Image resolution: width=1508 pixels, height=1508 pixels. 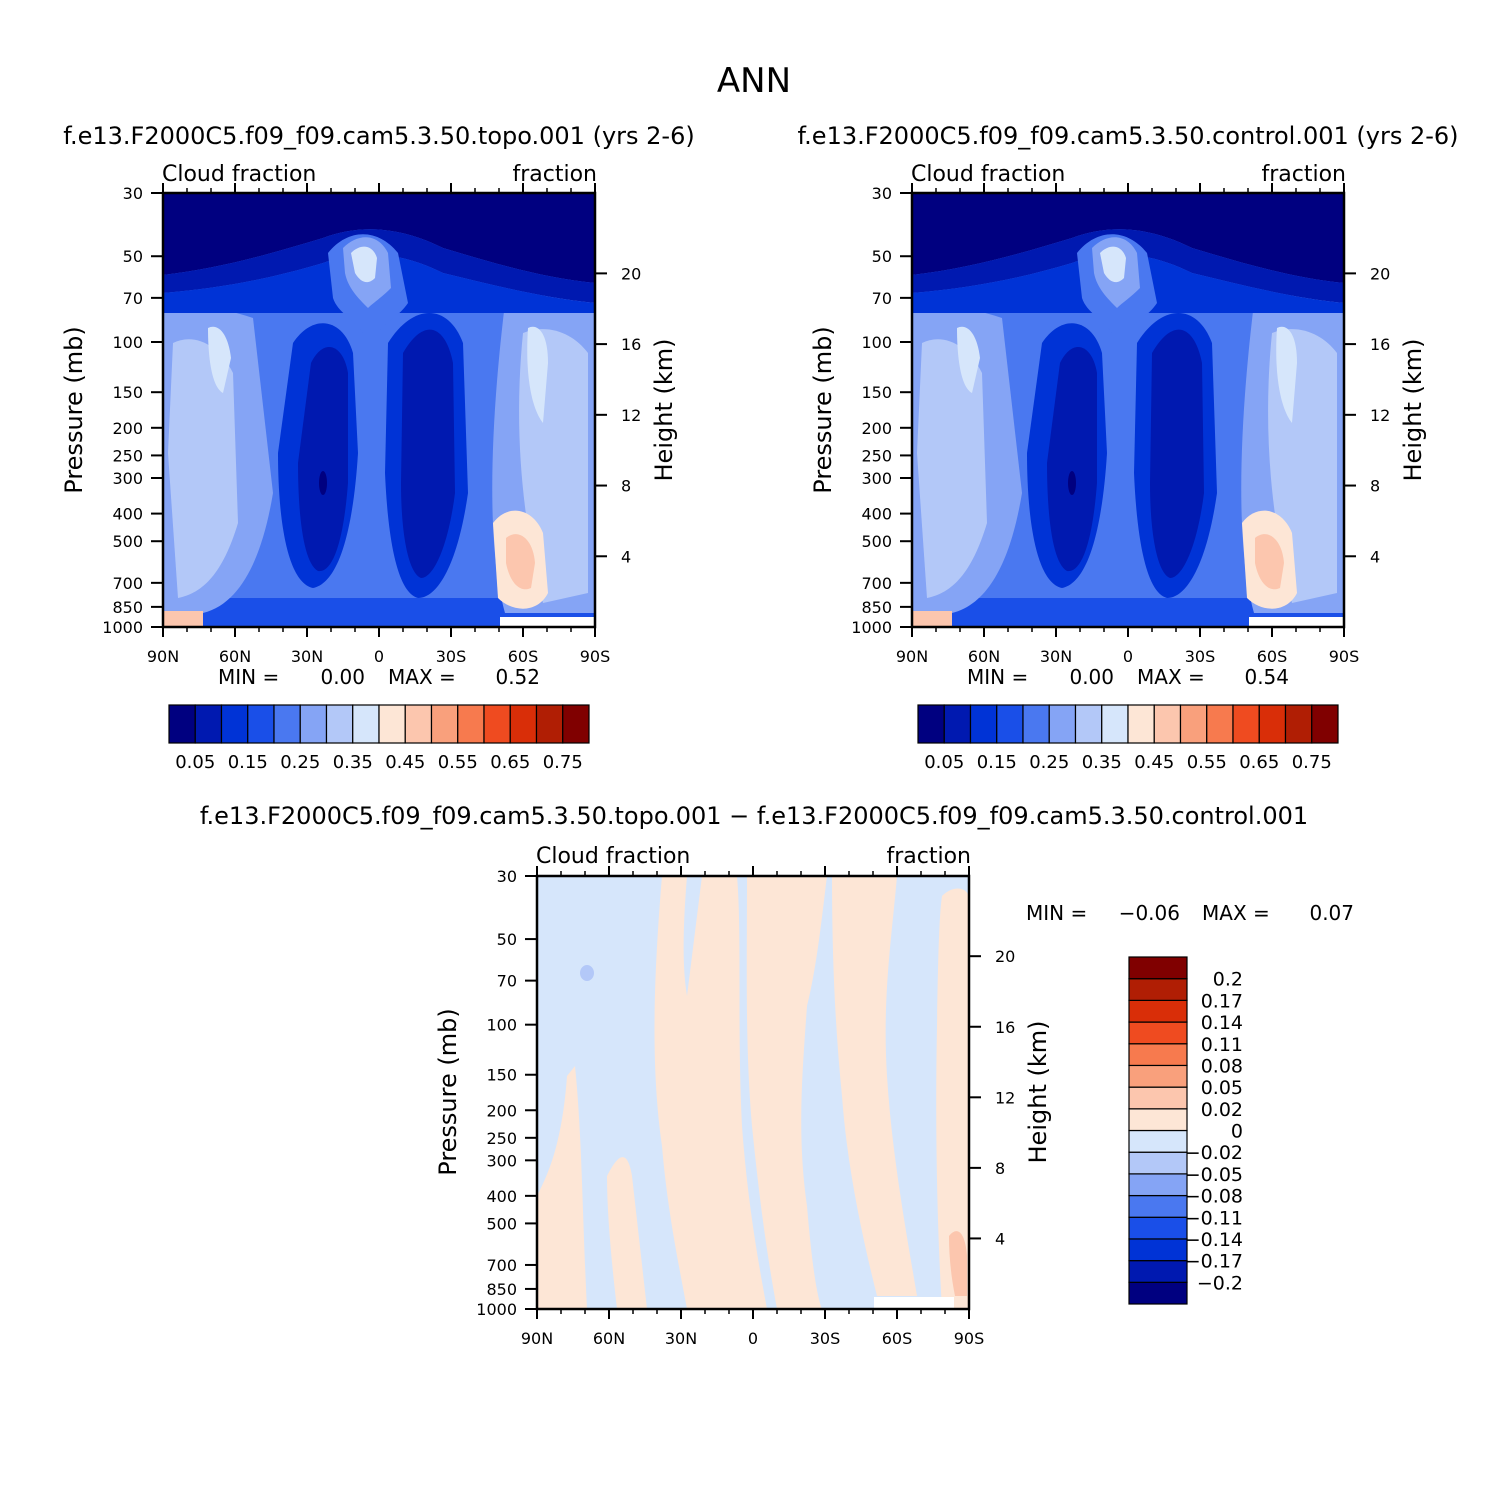 I want to click on stats-max: 0.52, so click(x=517, y=677).